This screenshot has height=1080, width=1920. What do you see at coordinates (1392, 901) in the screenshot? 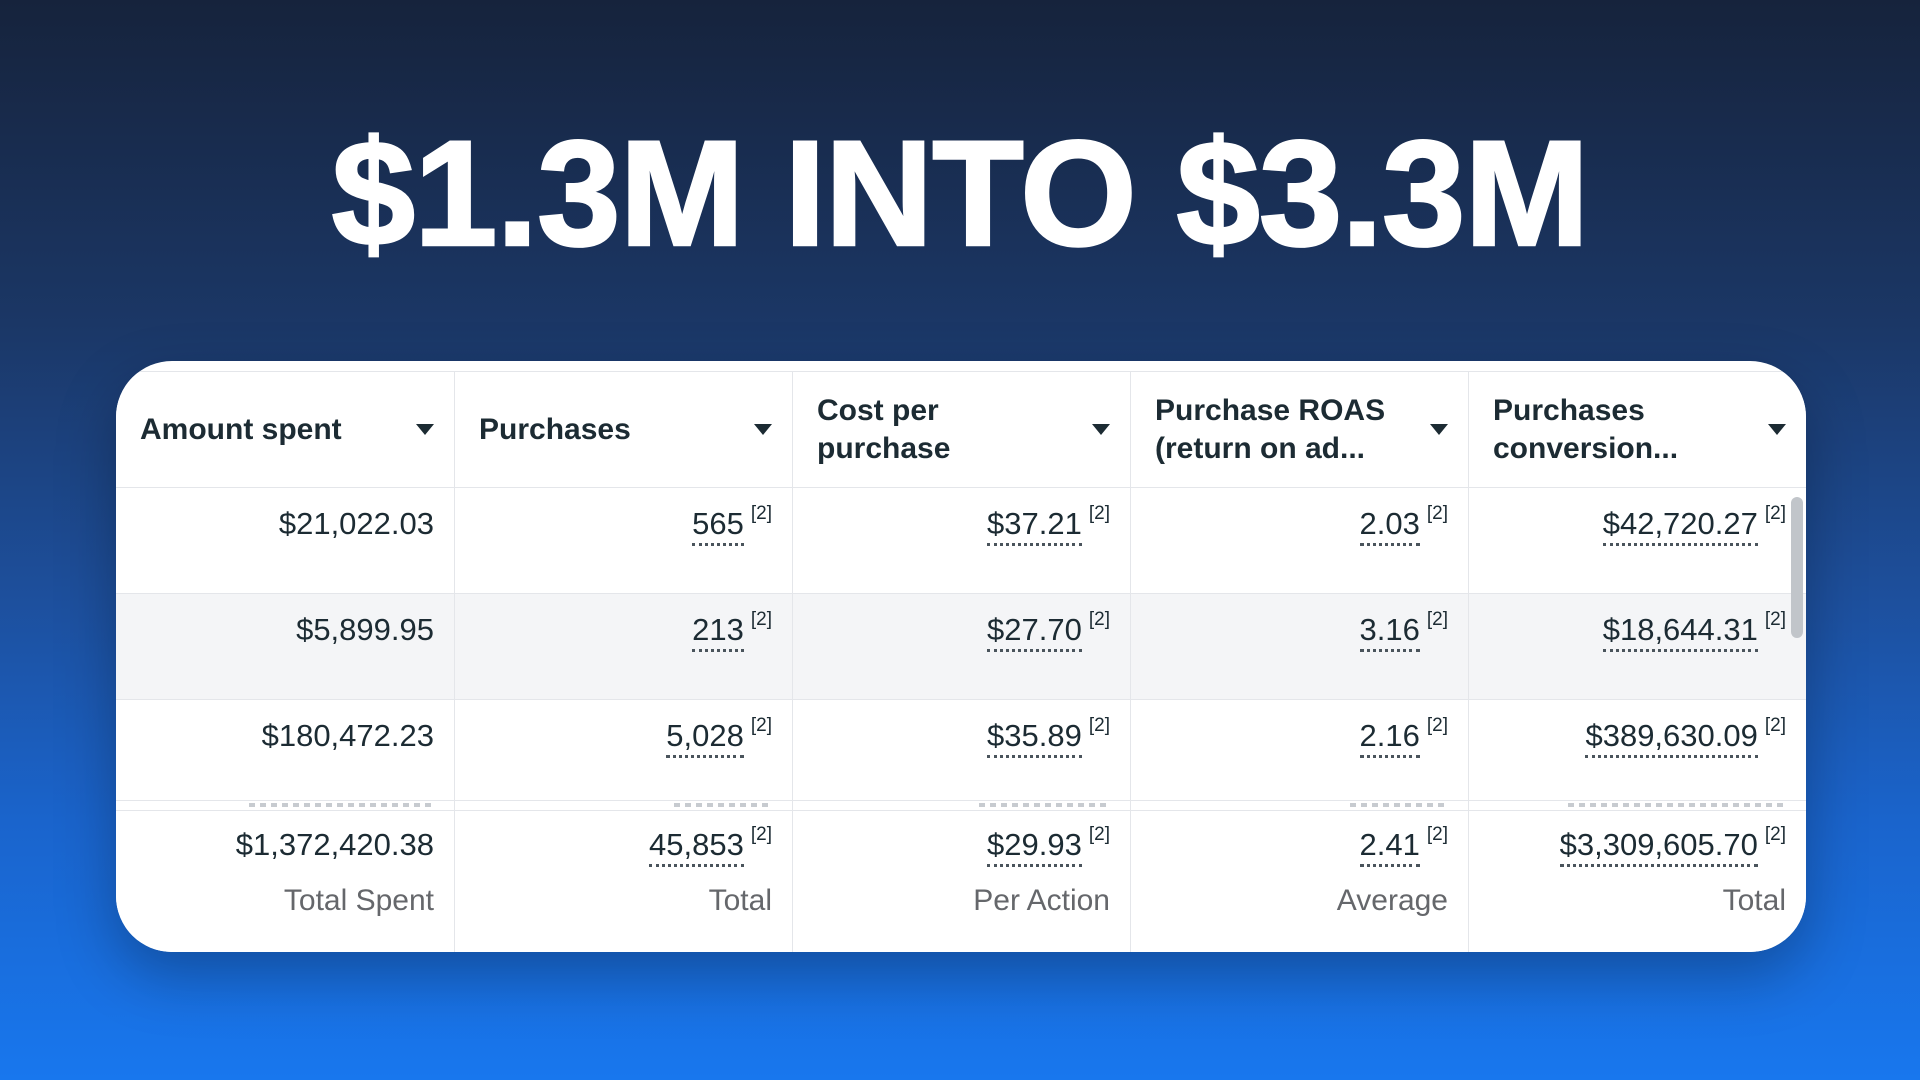
I see `total-label: Average` at bounding box center [1392, 901].